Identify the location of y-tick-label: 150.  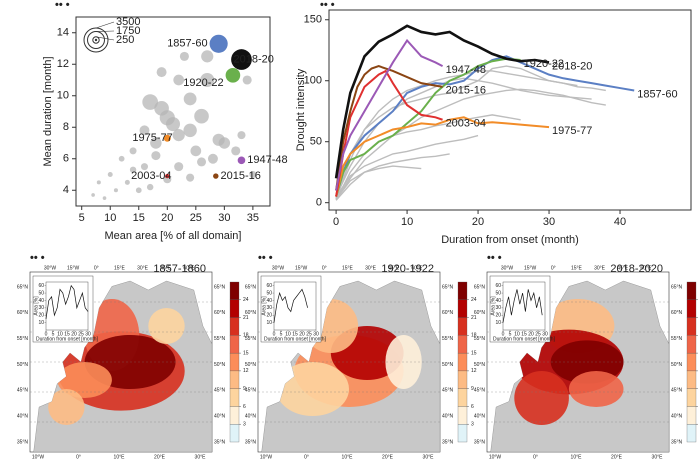
(313, 20).